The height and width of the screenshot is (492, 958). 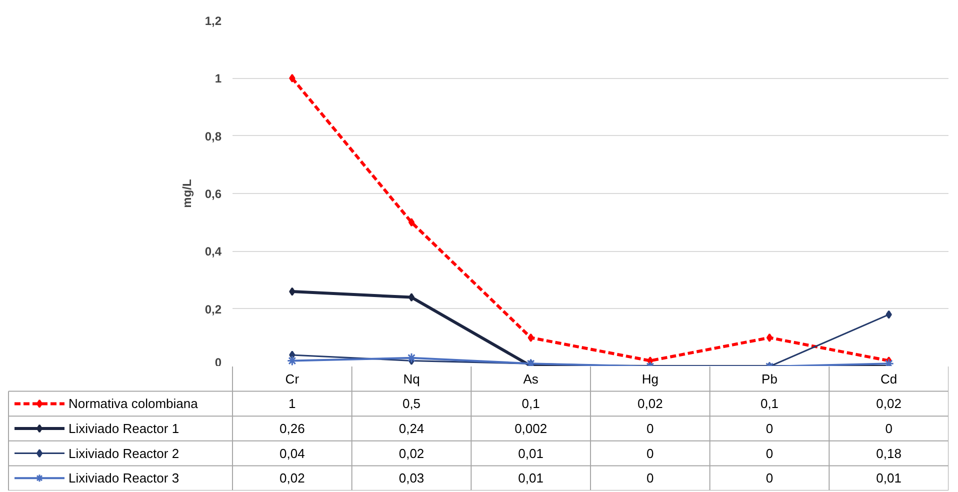 I want to click on legend-label: Lixiviado Reactor 1, so click(x=124, y=428).